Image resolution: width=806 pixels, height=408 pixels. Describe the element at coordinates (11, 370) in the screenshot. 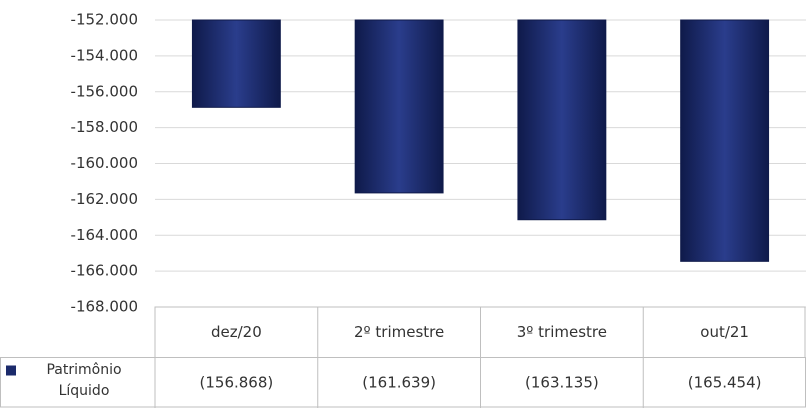

I see `legend-swatch` at that location.